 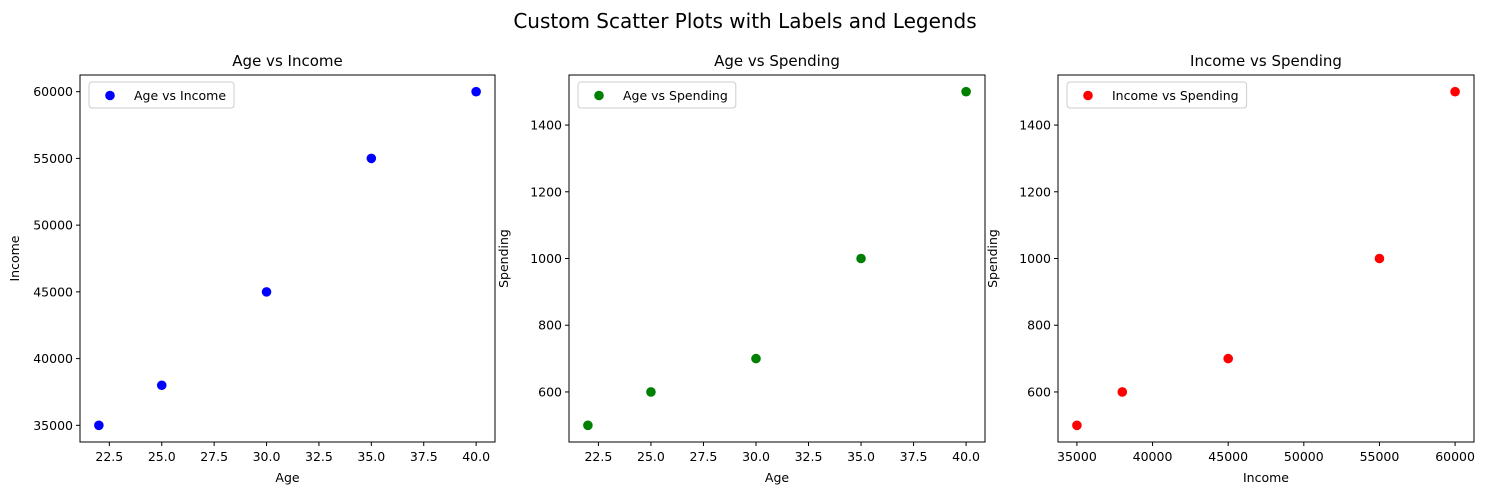 I want to click on legend-label: Age vs Income, so click(x=180, y=95).